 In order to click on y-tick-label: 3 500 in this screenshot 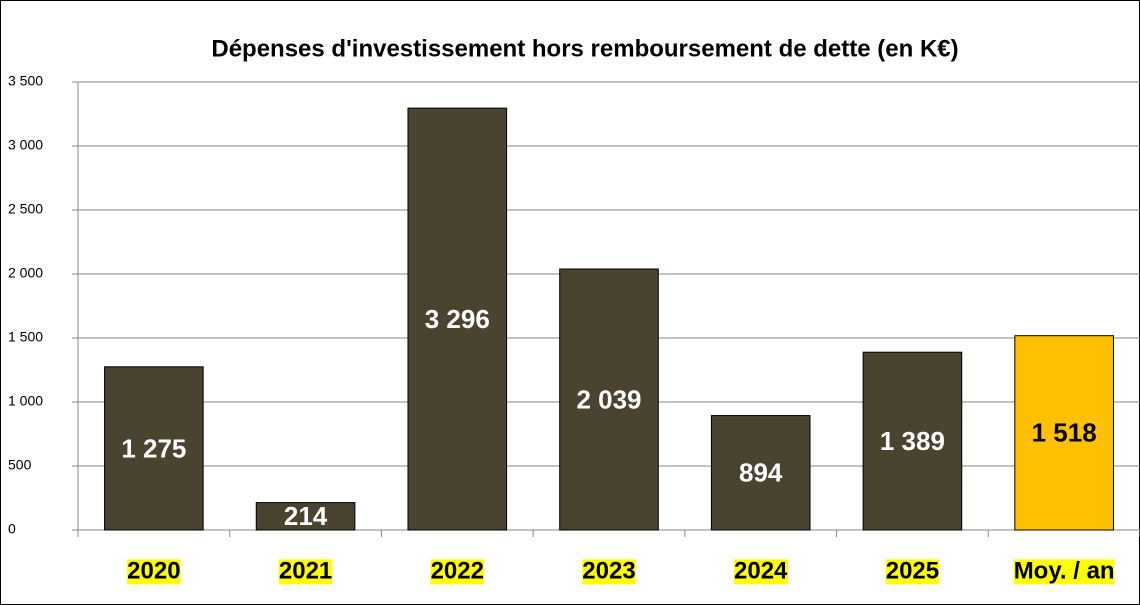, I will do `click(25, 81)`.